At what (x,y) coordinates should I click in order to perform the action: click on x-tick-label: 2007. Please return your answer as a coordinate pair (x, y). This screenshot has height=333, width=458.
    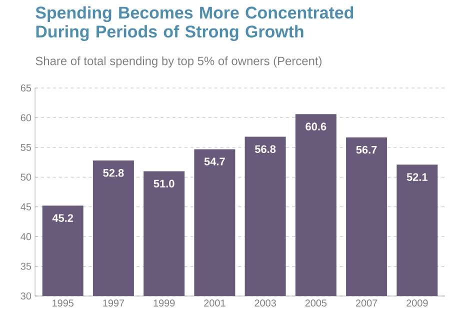
    Looking at the image, I should click on (367, 303).